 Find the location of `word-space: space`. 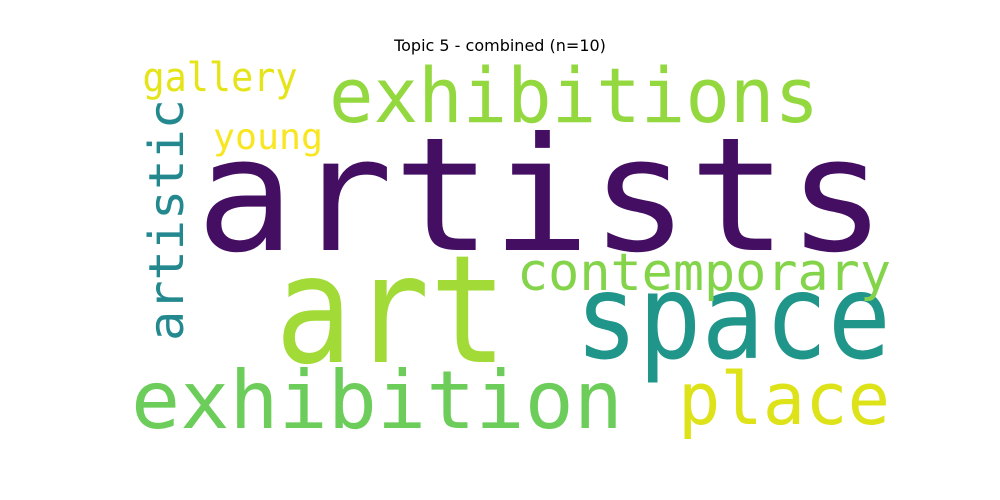

word-space: space is located at coordinates (733, 317).